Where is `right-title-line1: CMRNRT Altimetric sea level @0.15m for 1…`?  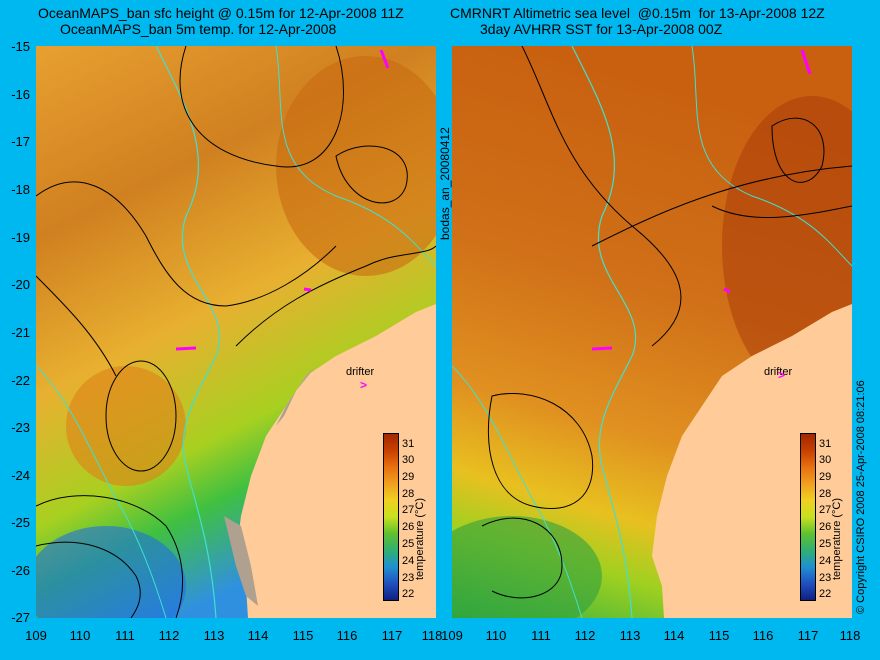 right-title-line1: CMRNRT Altimetric sea level @0.15m for 1… is located at coordinates (637, 13).